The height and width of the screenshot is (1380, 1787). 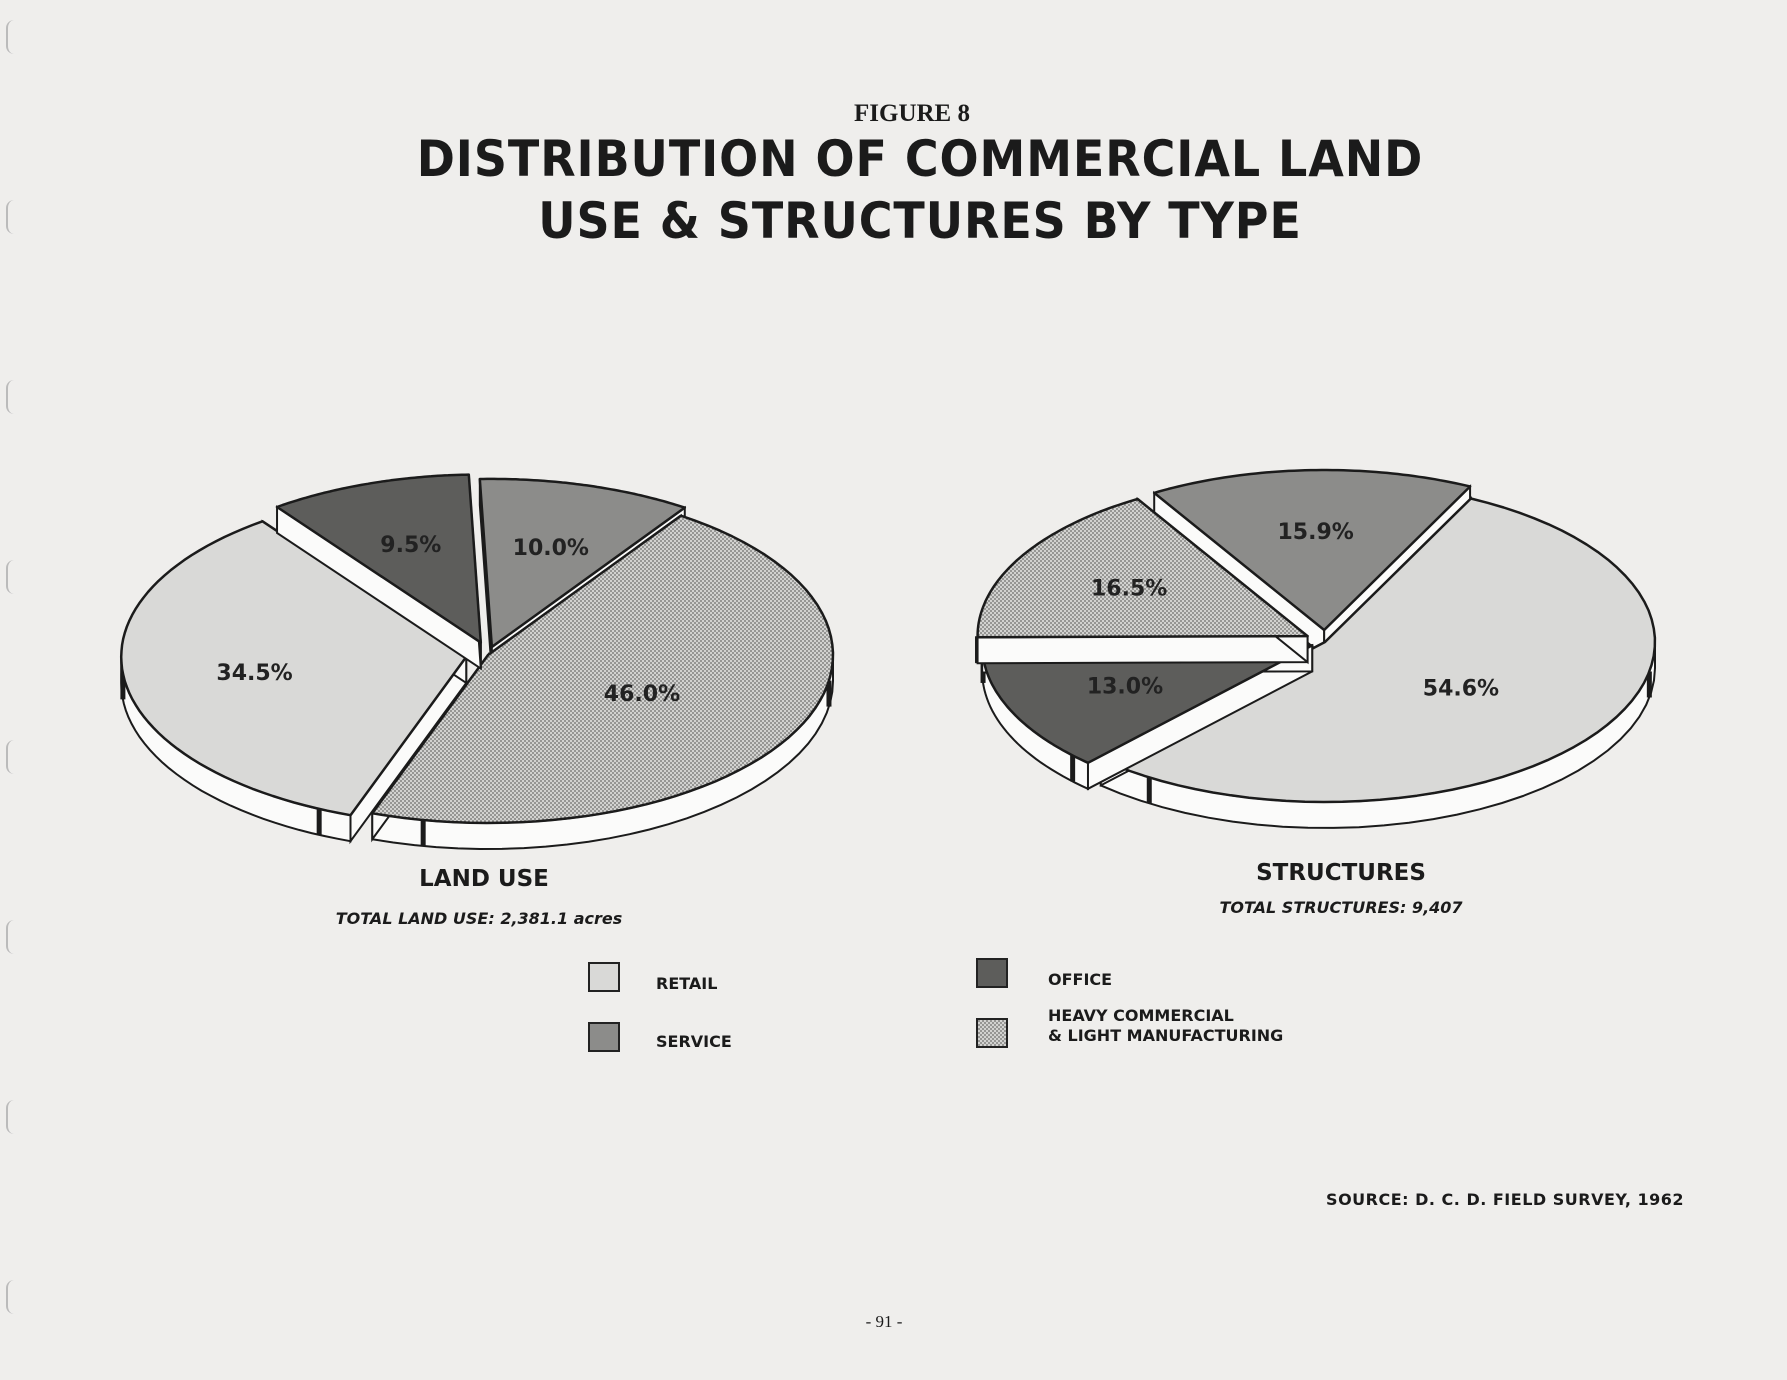 What do you see at coordinates (1080, 979) in the screenshot?
I see `legend-label-office: OFFICE` at bounding box center [1080, 979].